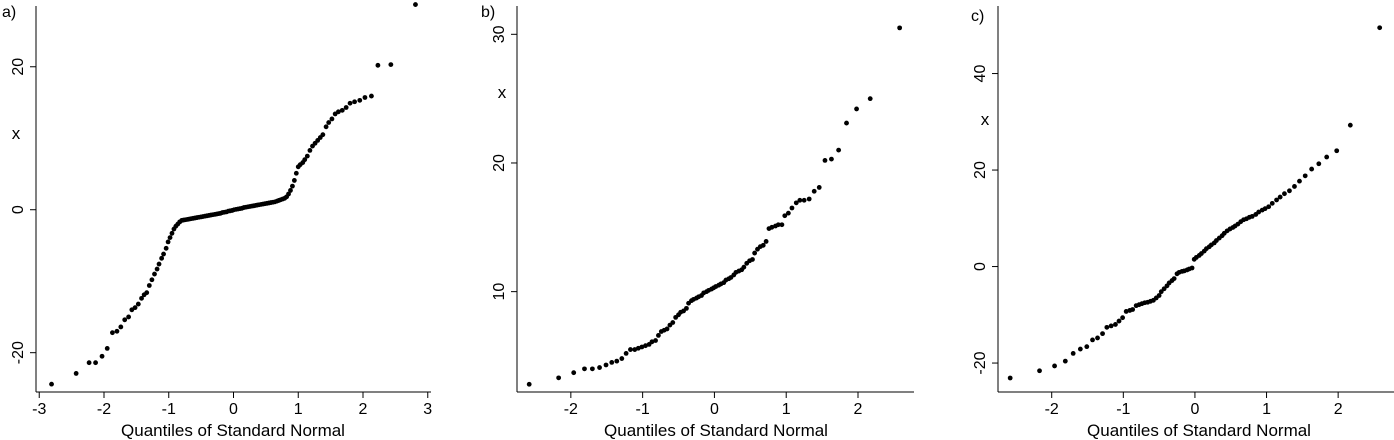  What do you see at coordinates (980, 74) in the screenshot?
I see `y-tick-label: 40` at bounding box center [980, 74].